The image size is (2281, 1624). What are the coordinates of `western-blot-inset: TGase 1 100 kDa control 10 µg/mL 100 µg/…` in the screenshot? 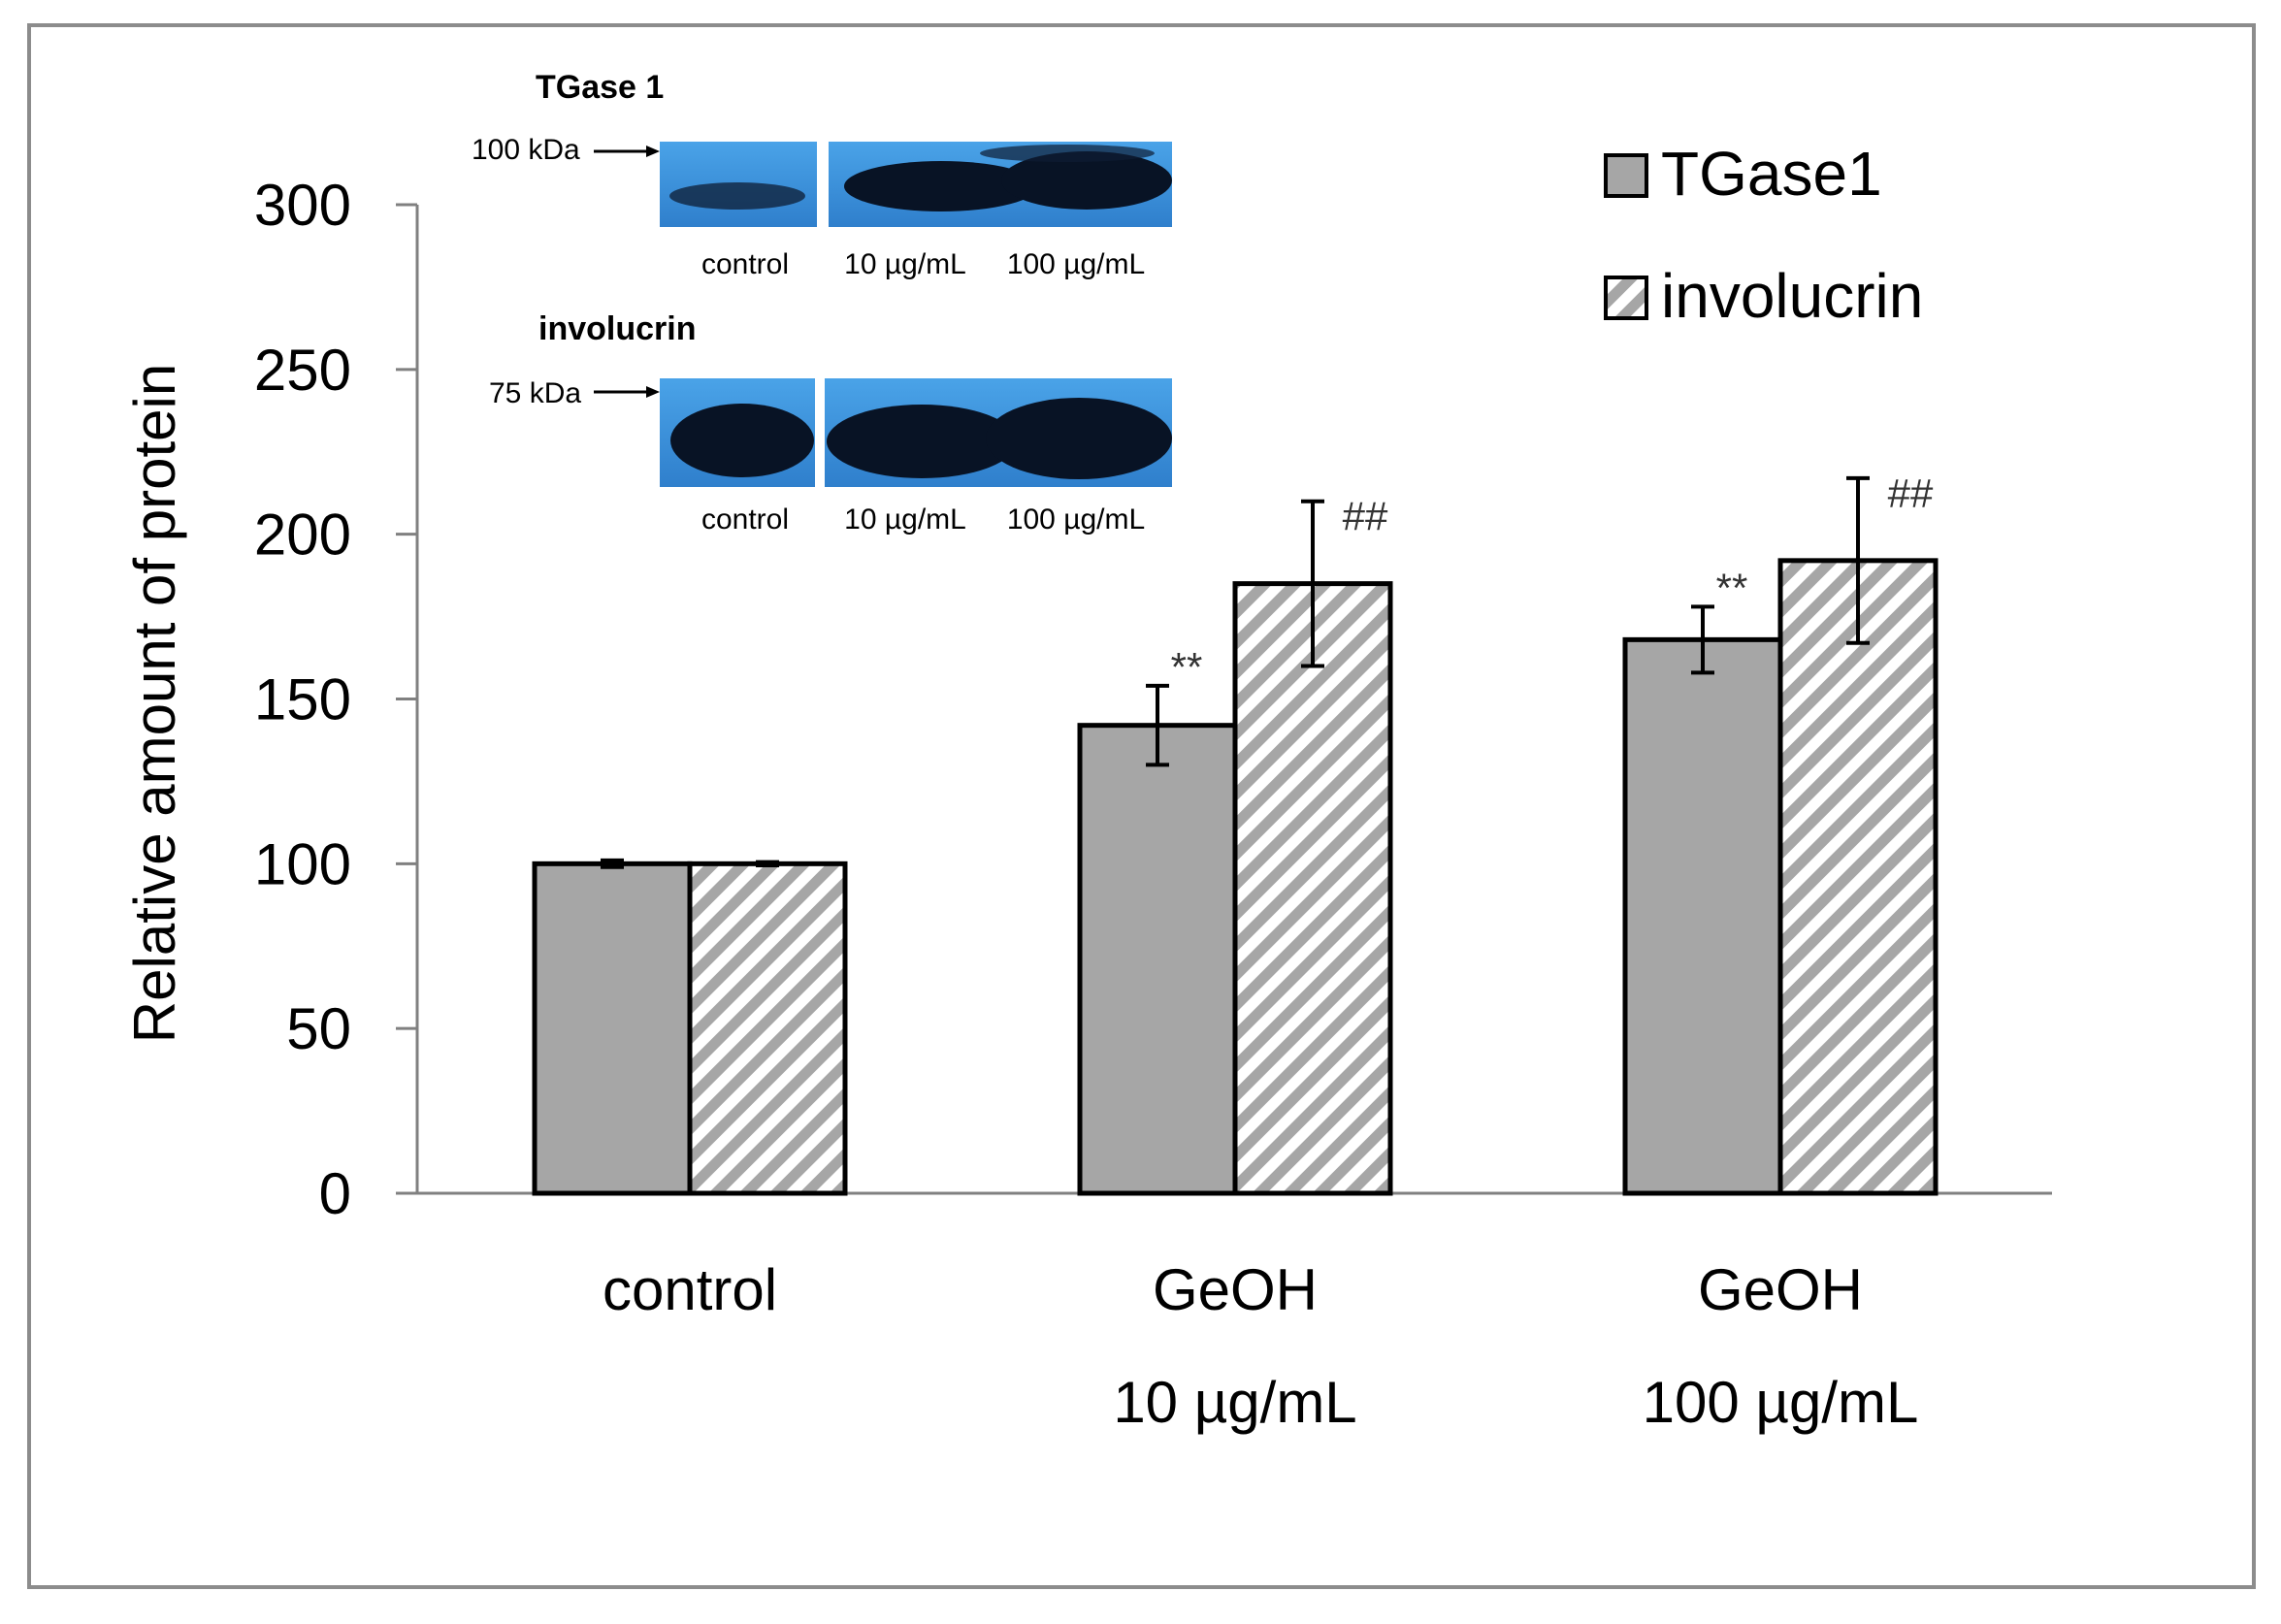 It's located at (822, 302).